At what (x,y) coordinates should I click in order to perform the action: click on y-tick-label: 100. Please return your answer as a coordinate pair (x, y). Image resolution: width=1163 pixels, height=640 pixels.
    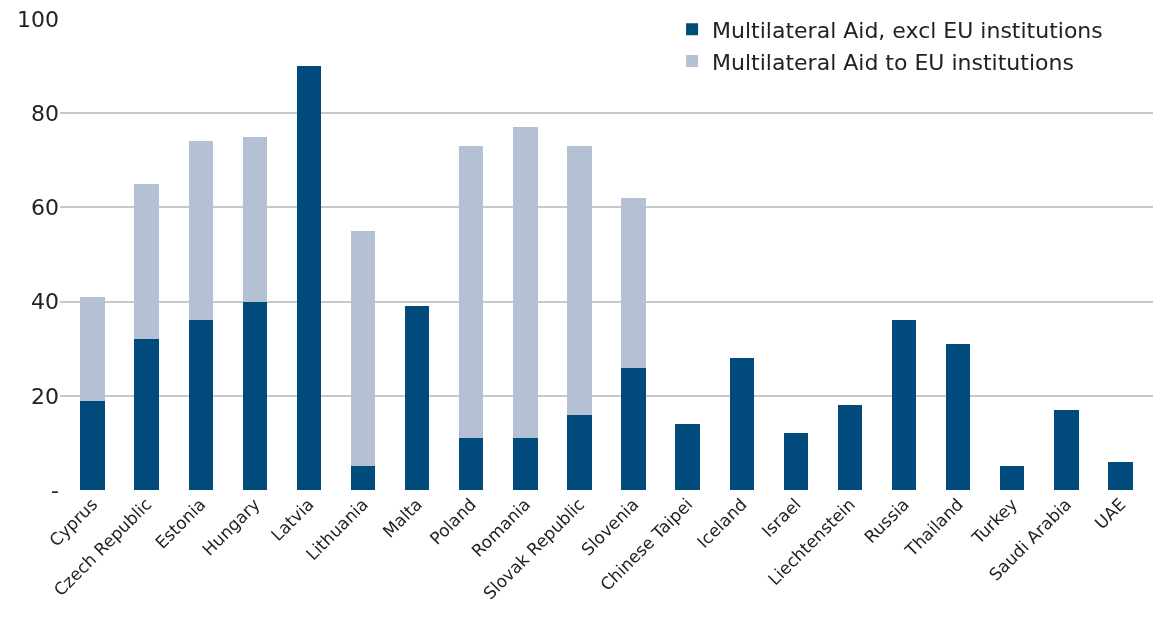
    Looking at the image, I should click on (38, 19).